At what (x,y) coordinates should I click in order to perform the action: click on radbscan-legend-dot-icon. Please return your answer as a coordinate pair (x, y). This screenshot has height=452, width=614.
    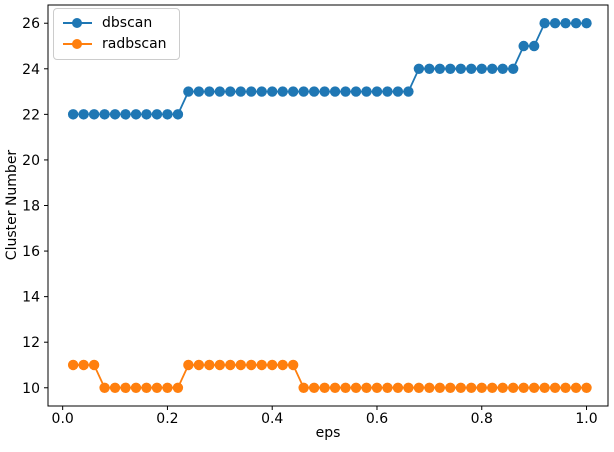
    Looking at the image, I should click on (77, 44).